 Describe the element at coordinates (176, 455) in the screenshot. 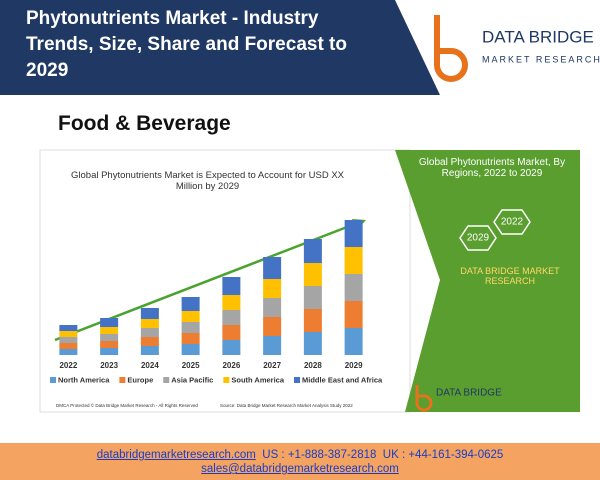

I see `website-link: databridgemarketresearch.com` at that location.